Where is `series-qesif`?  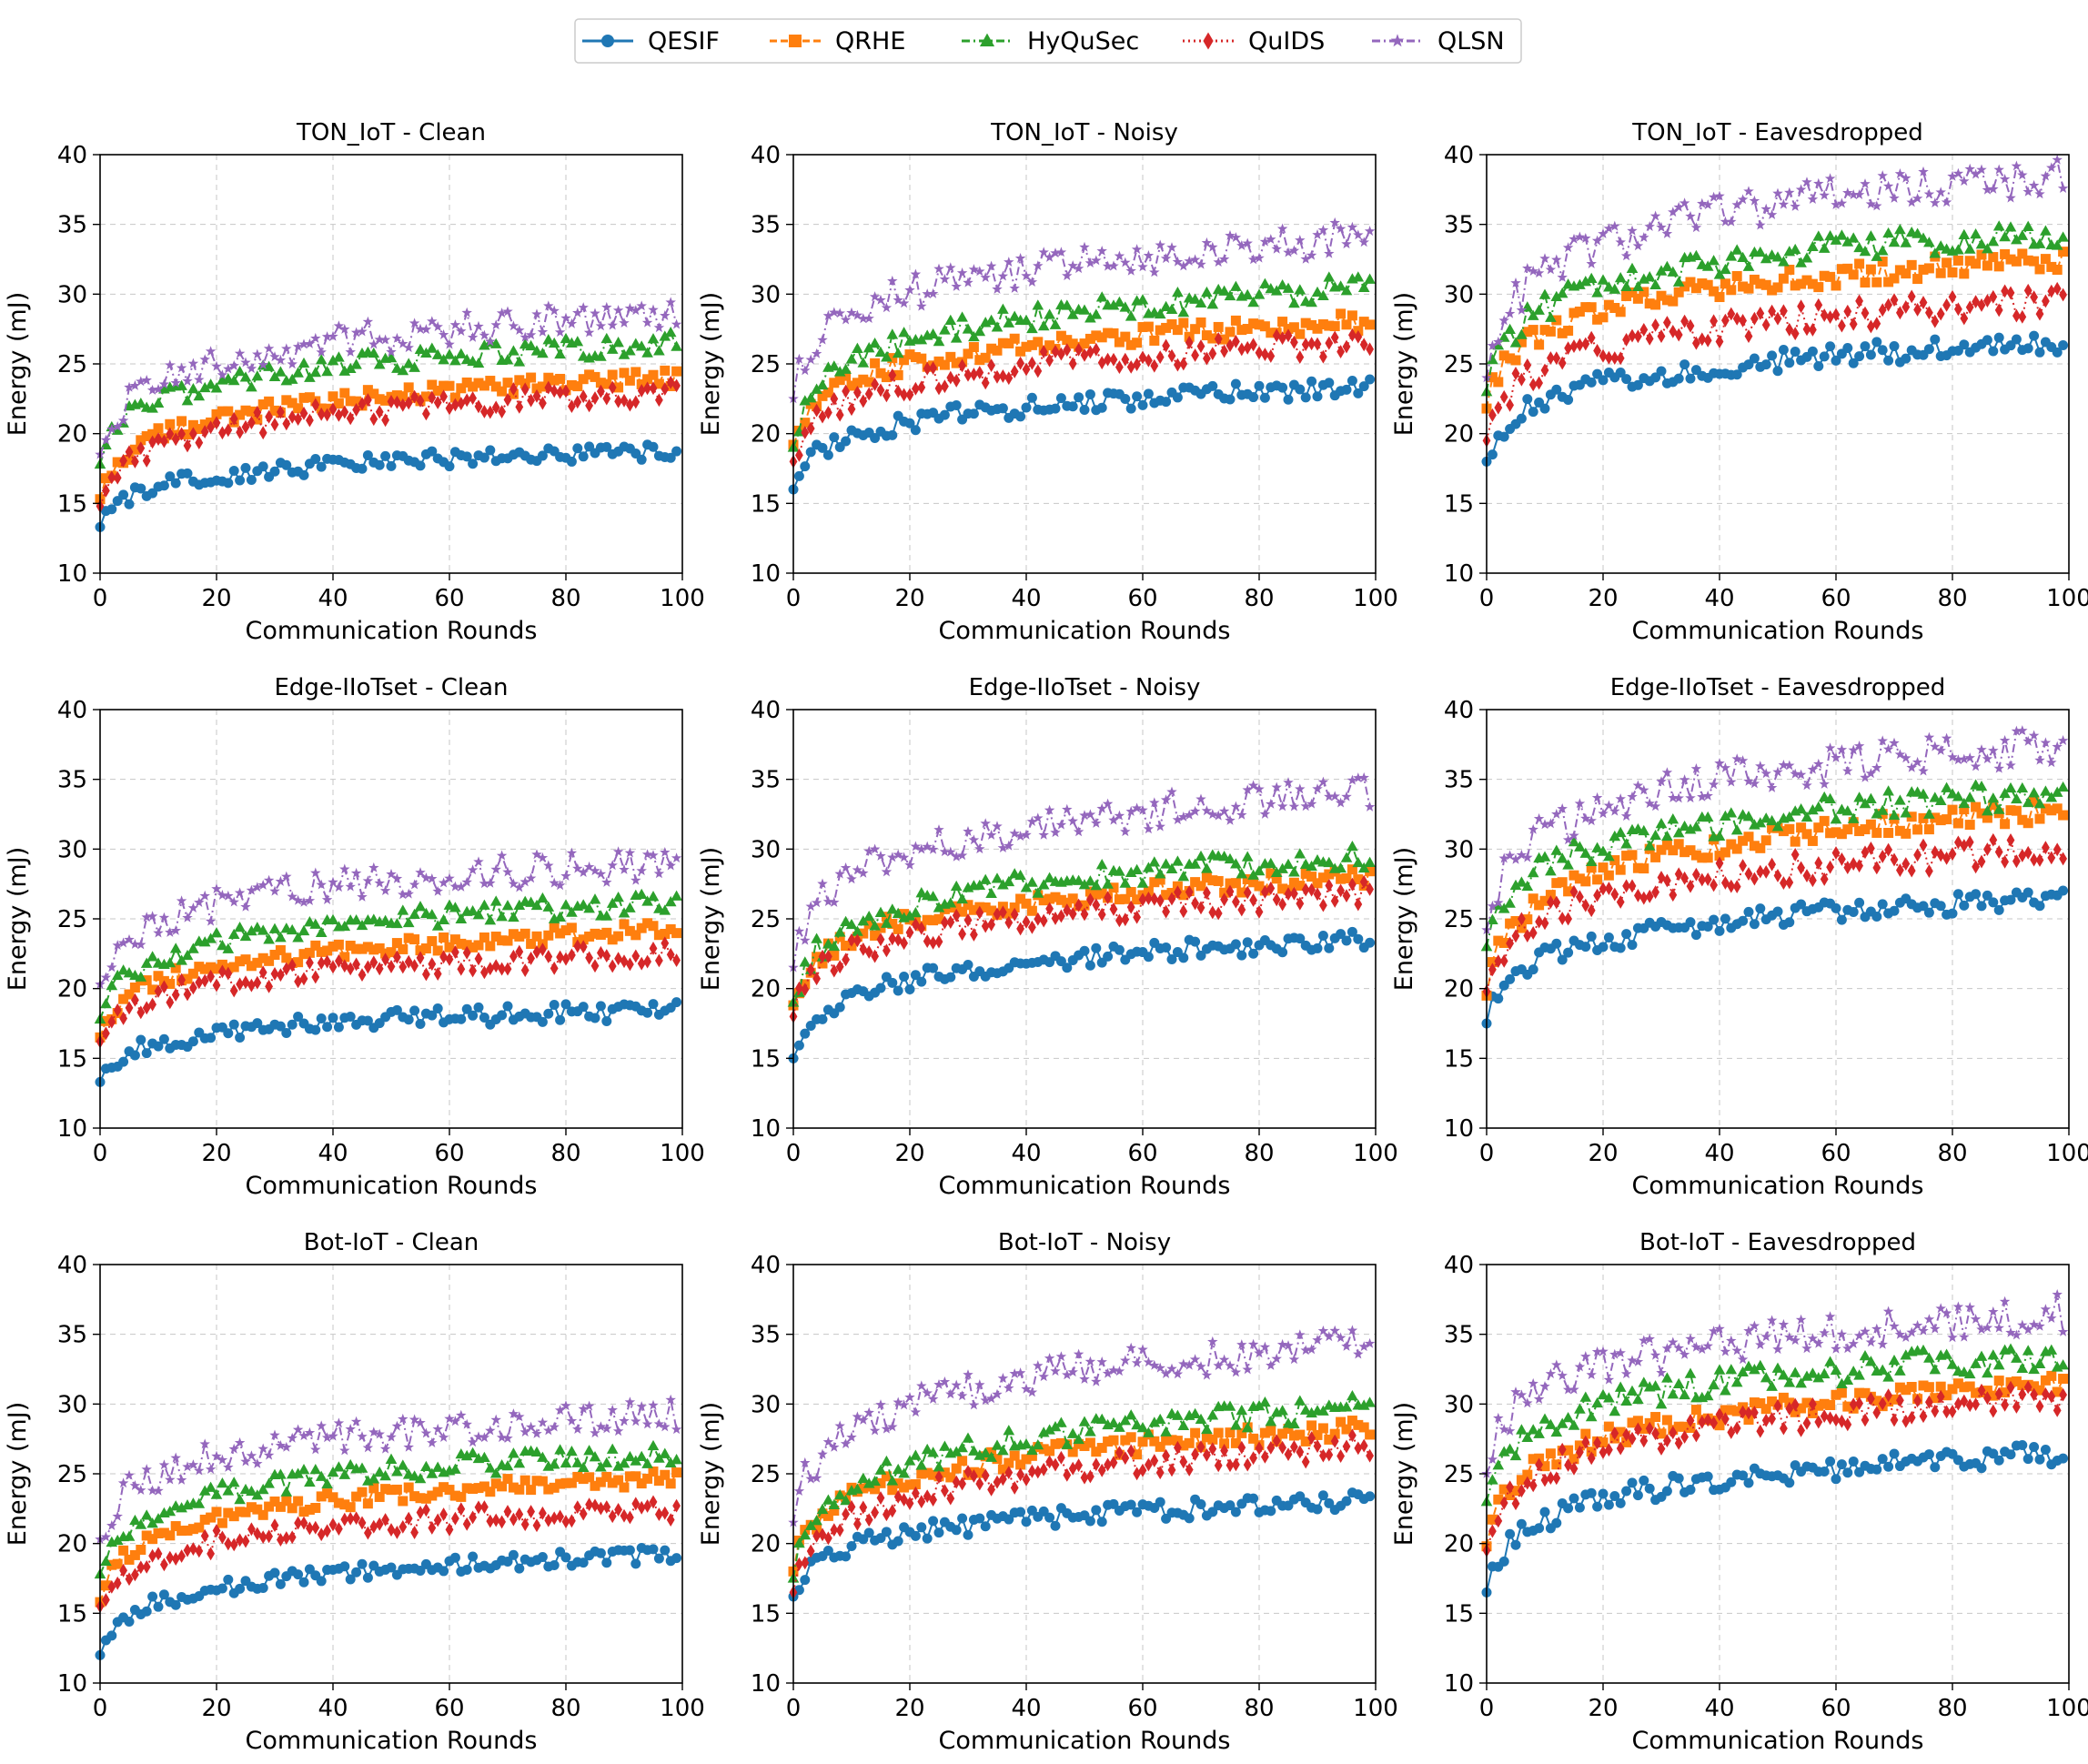 series-qesif is located at coordinates (388, 485).